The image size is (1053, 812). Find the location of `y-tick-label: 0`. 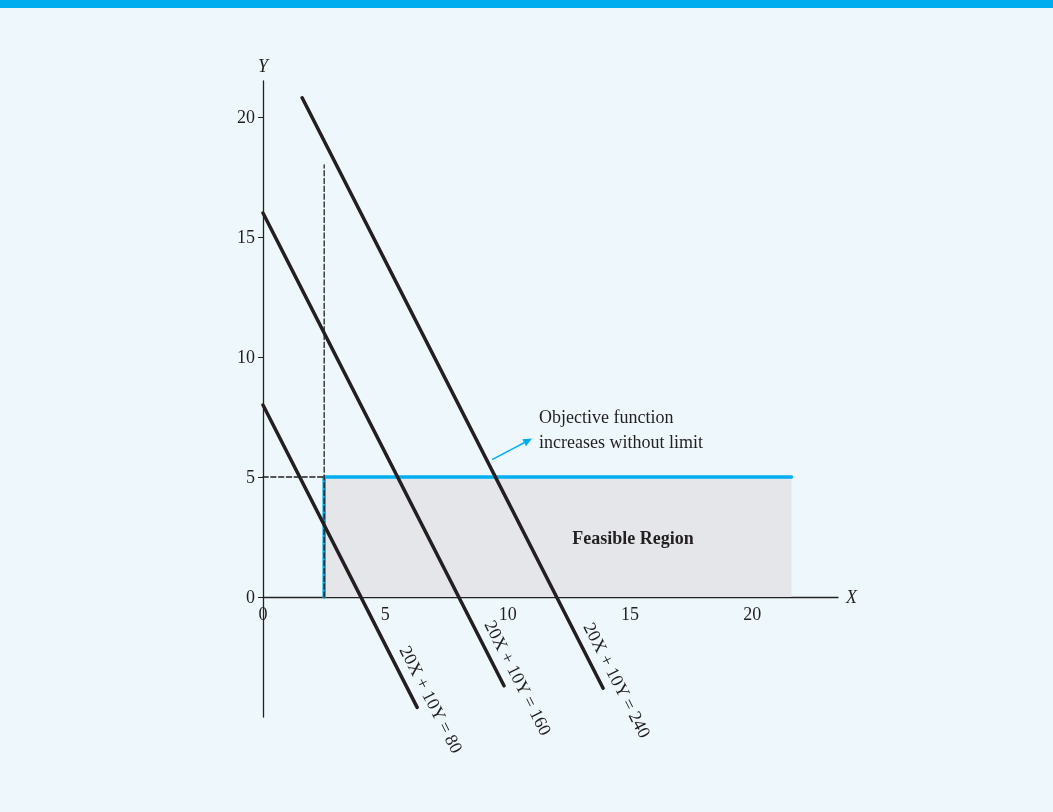

y-tick-label: 0 is located at coordinates (250, 597).